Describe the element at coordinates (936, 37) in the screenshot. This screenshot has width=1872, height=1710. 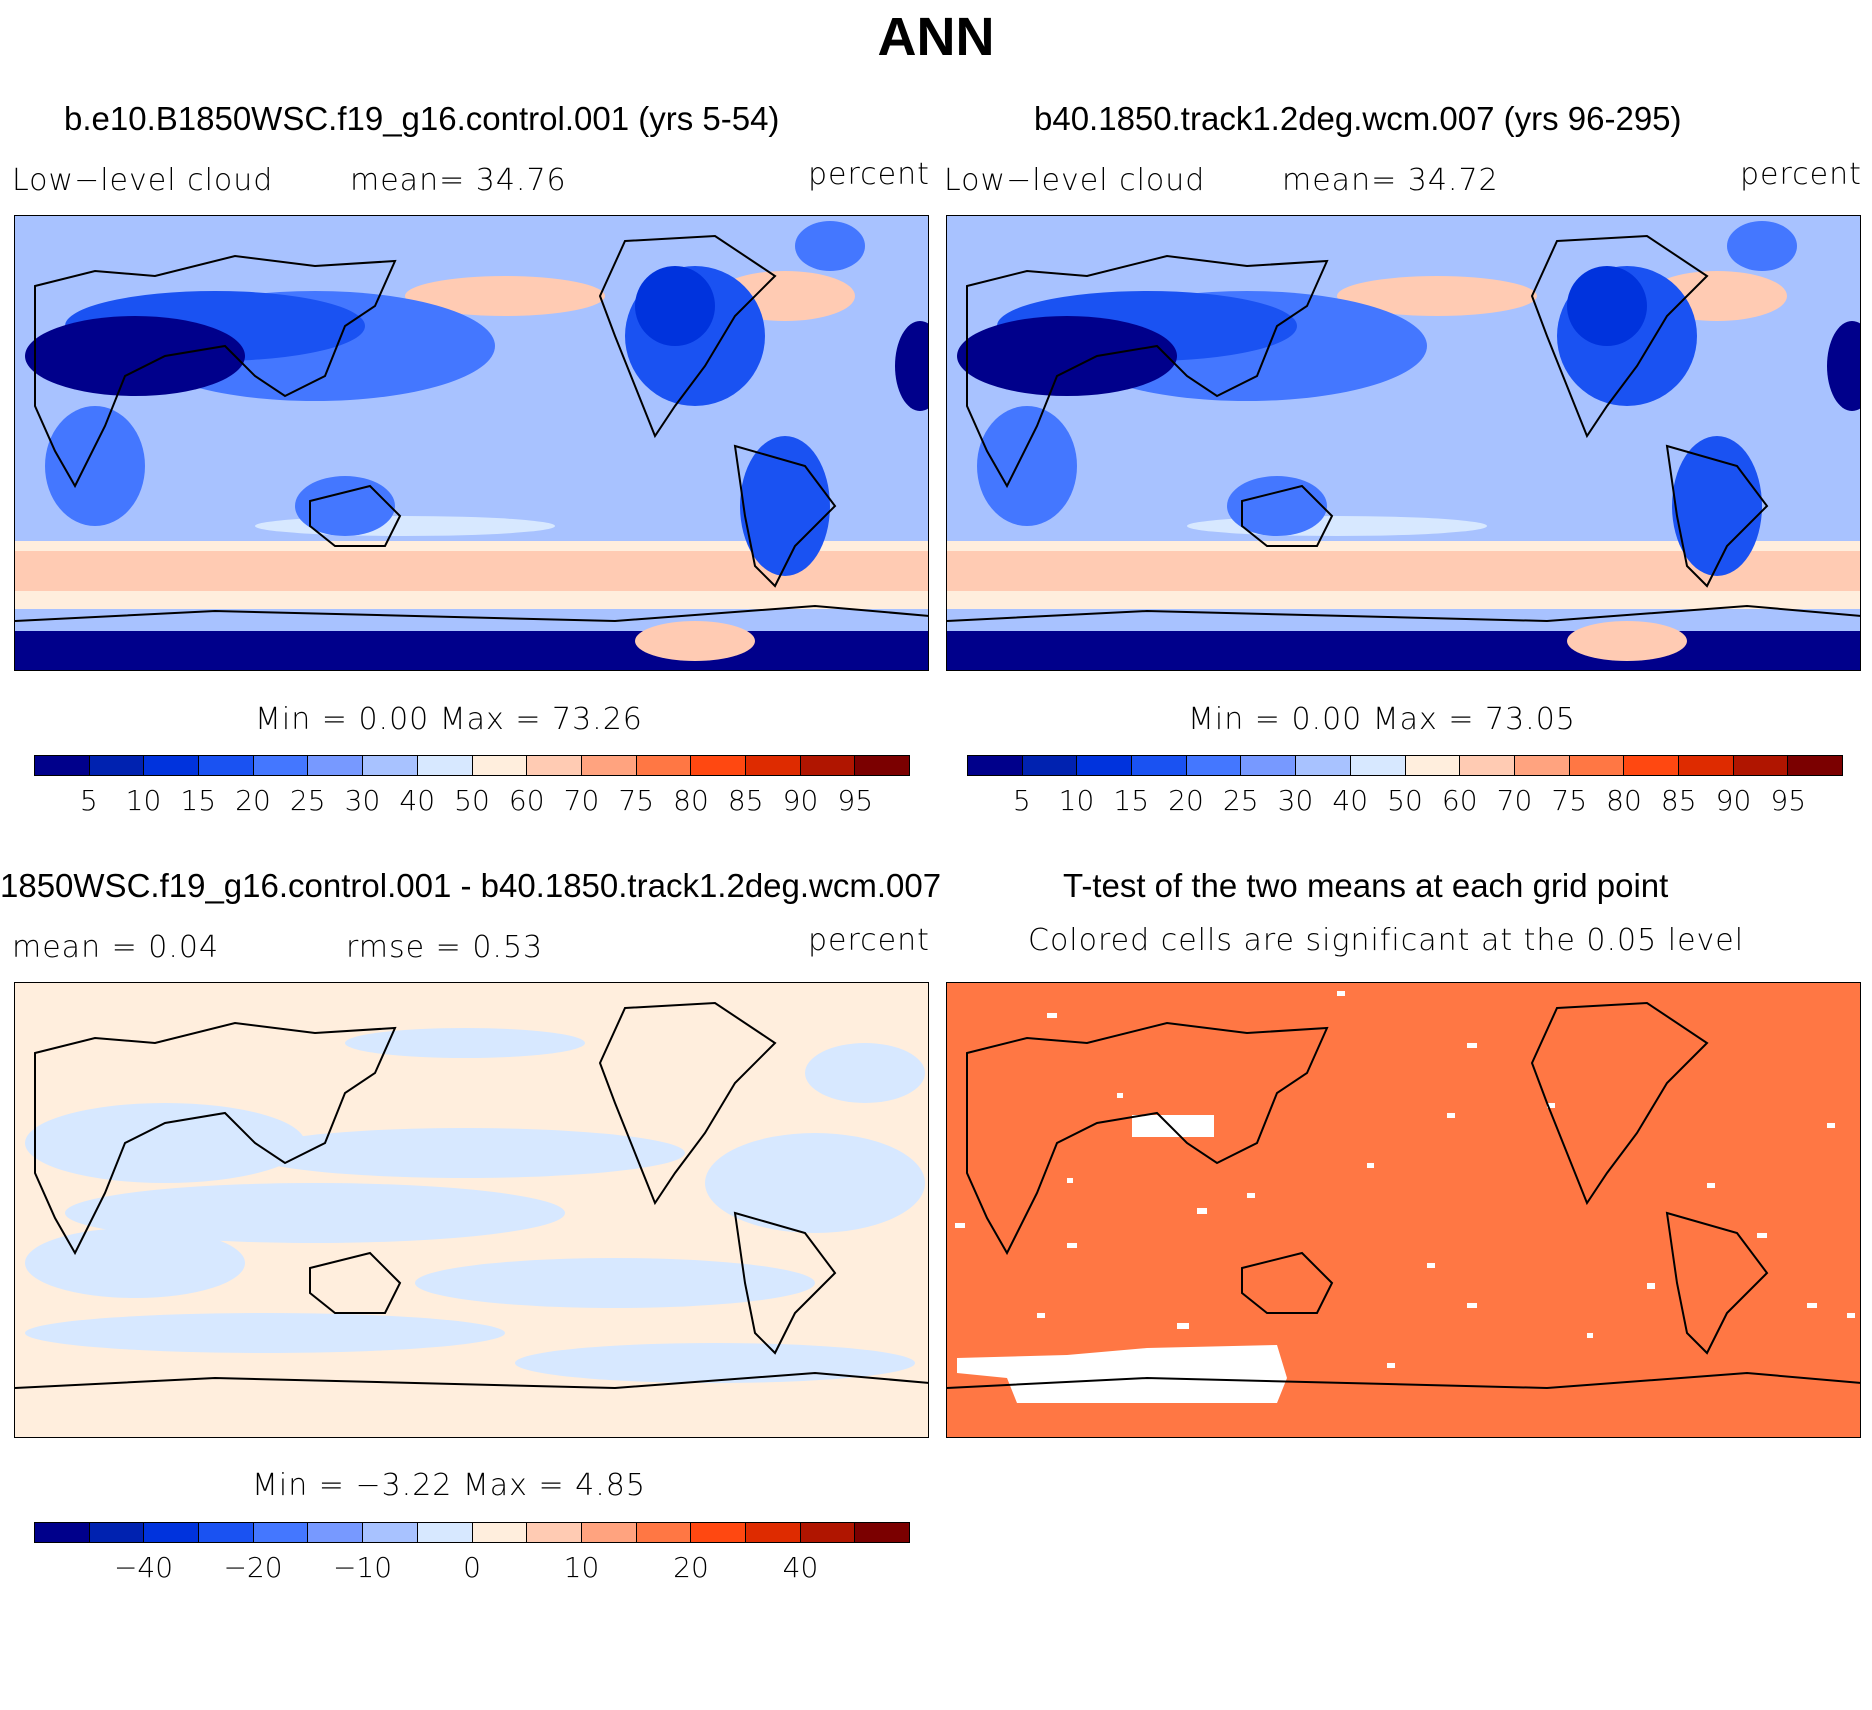
I see `figure-title: ANN` at that location.